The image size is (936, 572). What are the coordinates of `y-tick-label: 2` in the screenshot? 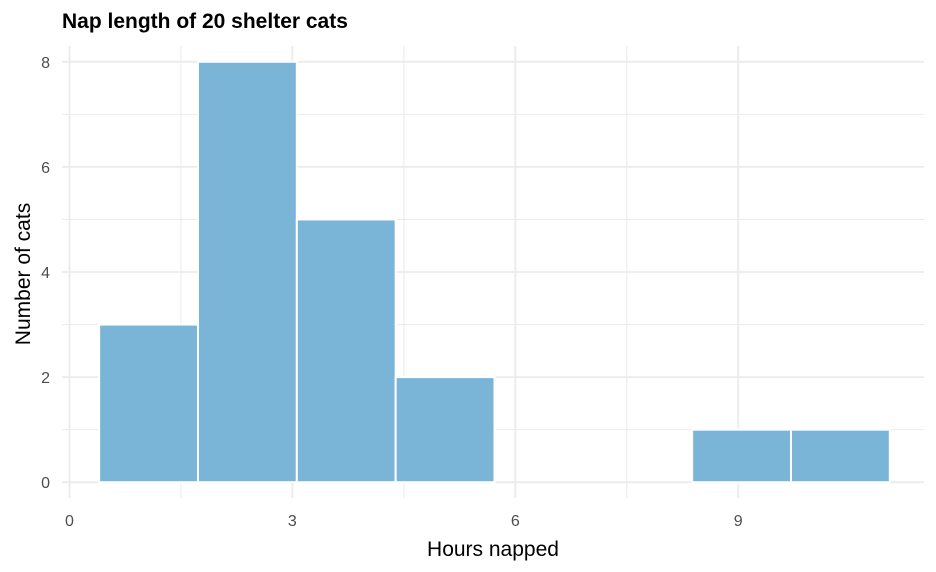 It's located at (45, 378).